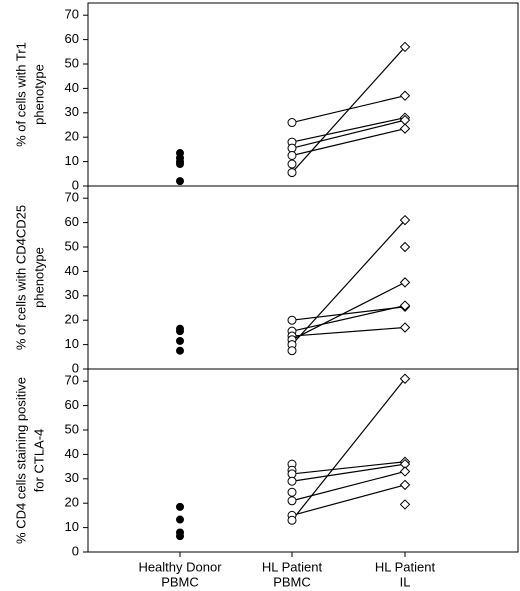 This screenshot has height=591, width=520. I want to click on y-axis-label: for CTLA-4, so click(38, 461).